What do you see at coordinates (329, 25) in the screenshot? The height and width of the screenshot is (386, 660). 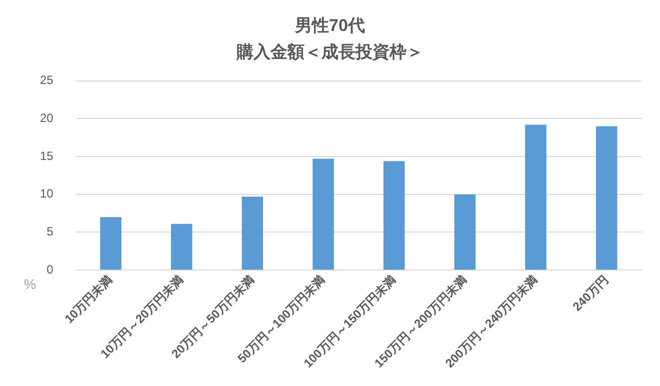 I see `chart-title: 男性70代` at bounding box center [329, 25].